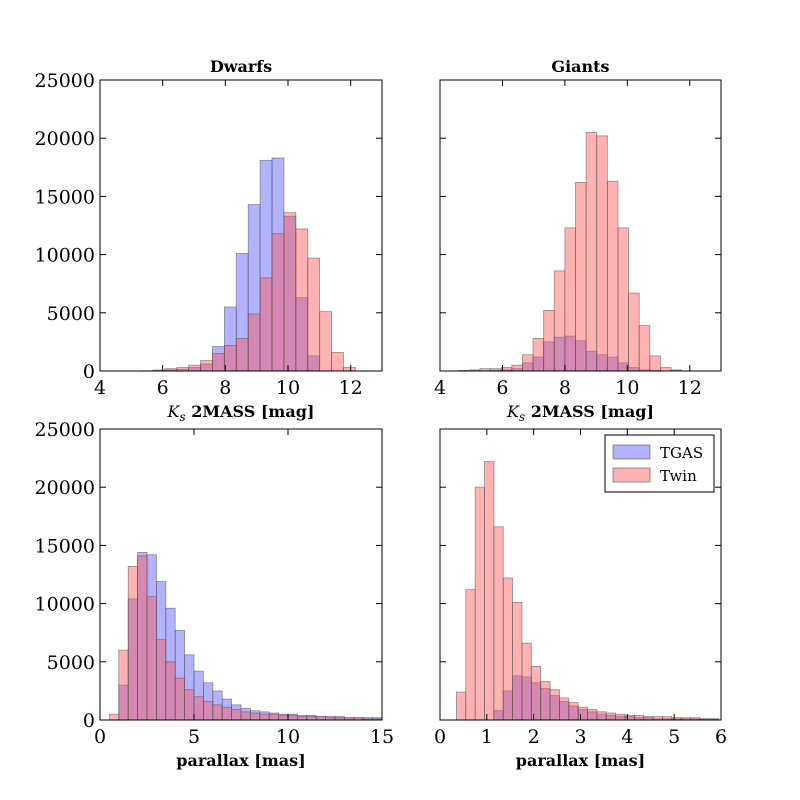  What do you see at coordinates (245, 635) in the screenshot?
I see `bars-dwarfs-parallax` at bounding box center [245, 635].